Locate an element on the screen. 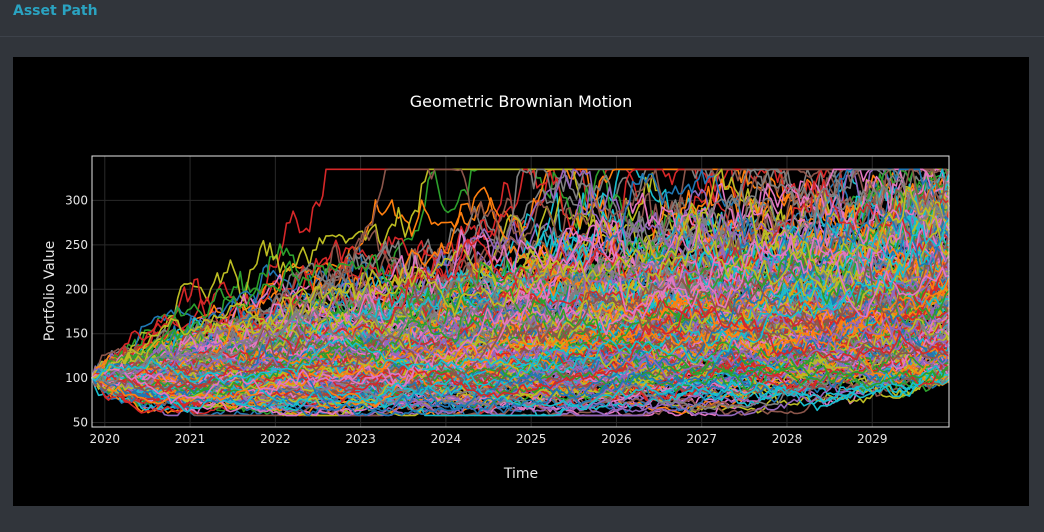  x-tick-label: 2028 is located at coordinates (787, 439).